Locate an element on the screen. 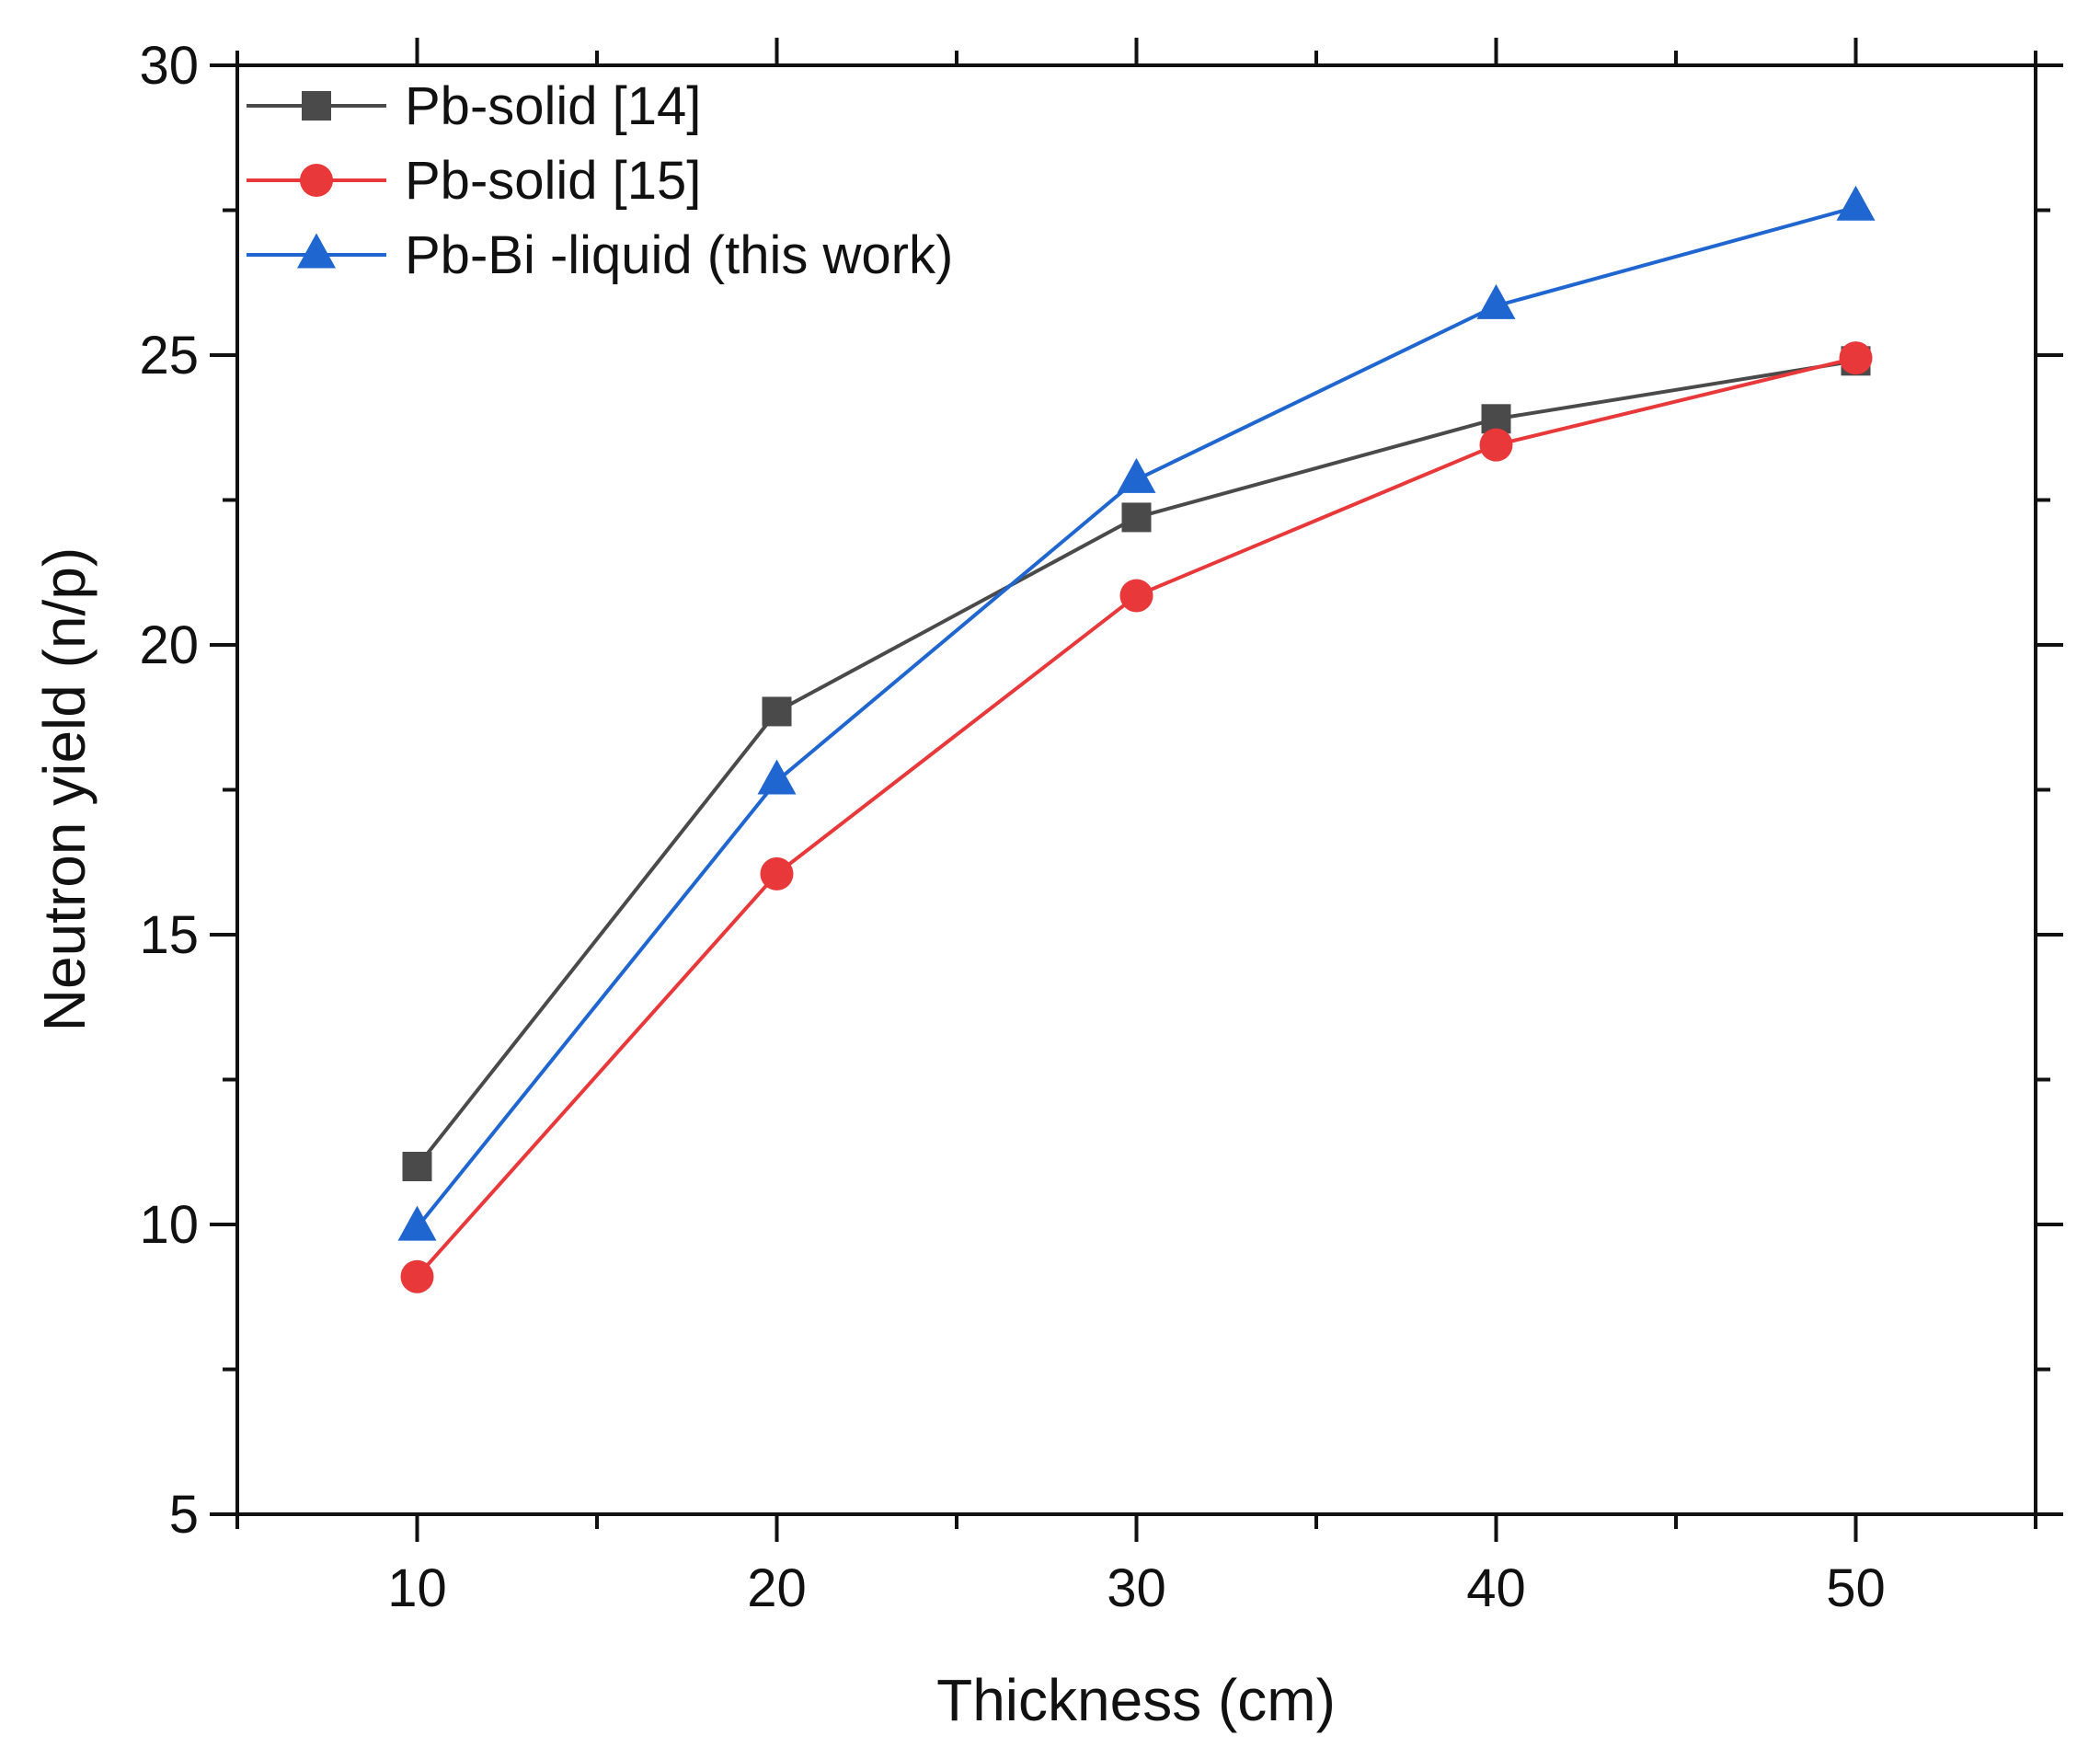 Image resolution: width=2100 pixels, height=1747 pixels. x-tick-label: 20 is located at coordinates (777, 1588).